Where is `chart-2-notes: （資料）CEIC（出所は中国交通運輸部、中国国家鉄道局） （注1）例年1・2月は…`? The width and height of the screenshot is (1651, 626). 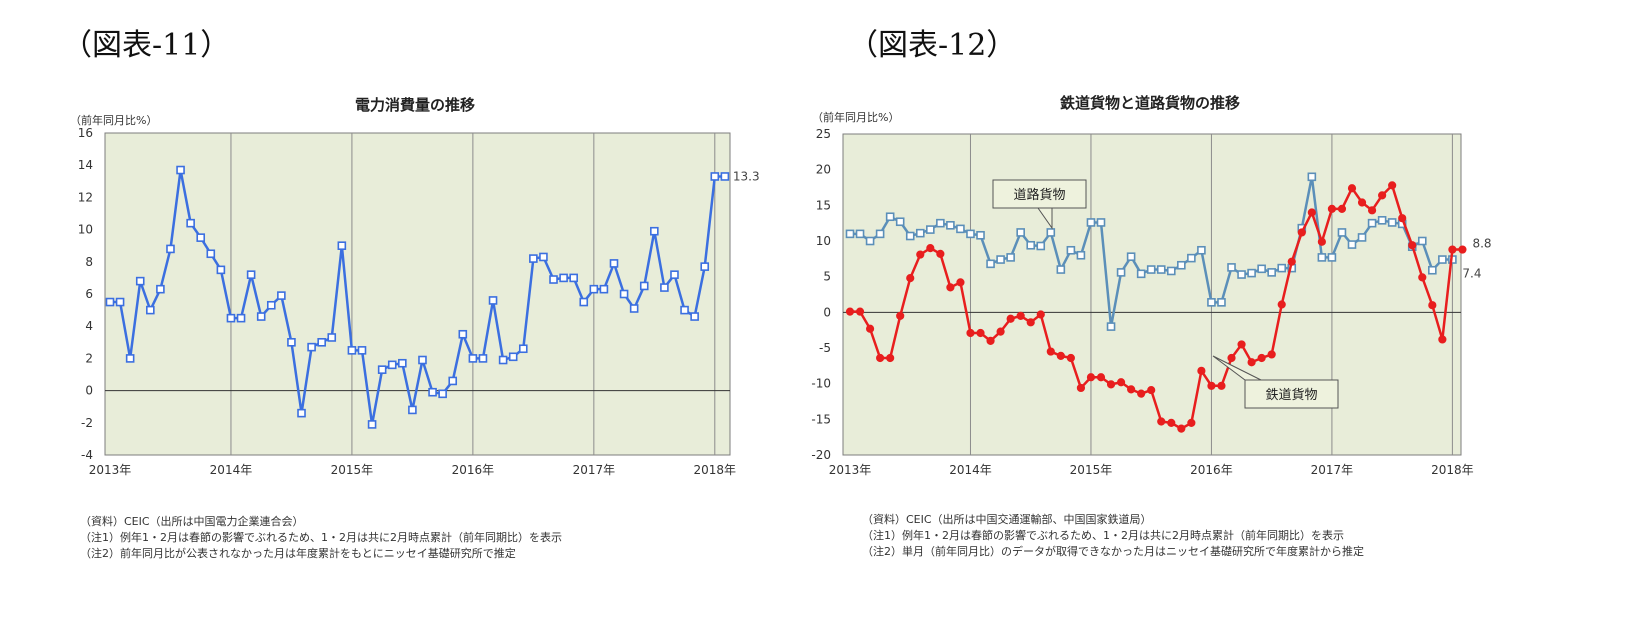 chart-2-notes: （資料）CEIC（出所は中国交通運輸部、中国国家鉄道局） （注1）例年1・2月は… is located at coordinates (1113, 536).